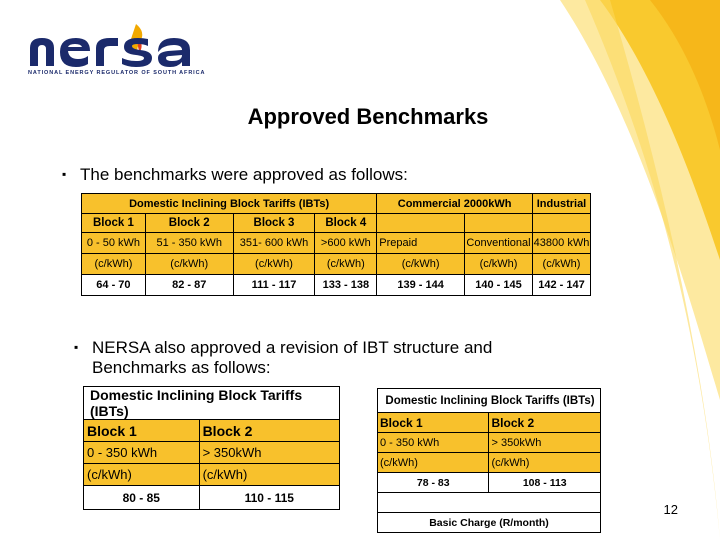 Image resolution: width=720 pixels, height=540 pixels. What do you see at coordinates (561, 285) in the screenshot?
I see `table1-value: 142 - 147` at bounding box center [561, 285].